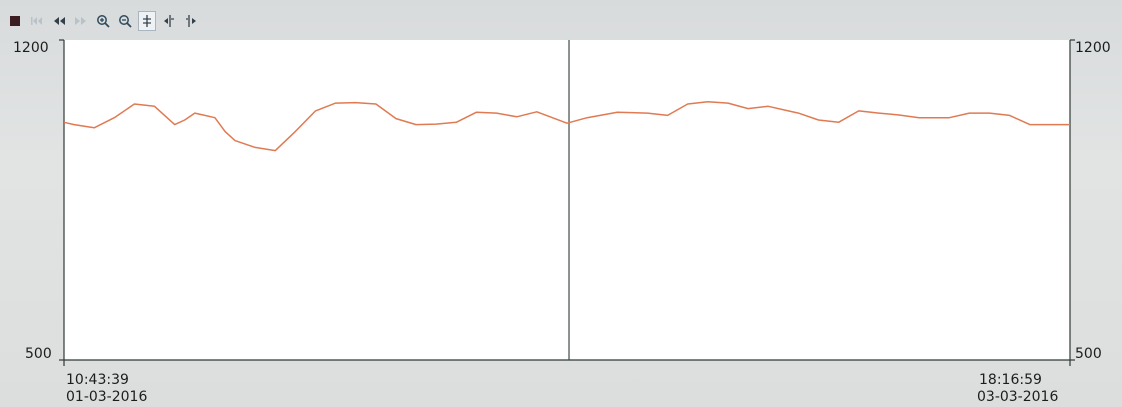 This screenshot has height=407, width=1122. Describe the element at coordinates (107, 397) in the screenshot. I see `x-start-date: 01-03-2016` at that location.